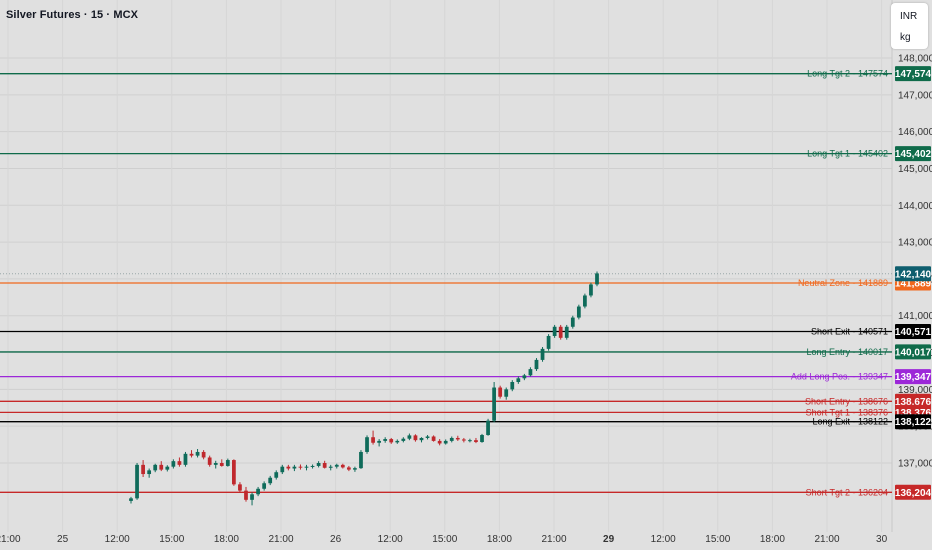 The height and width of the screenshot is (550, 932). What do you see at coordinates (913, 402) in the screenshot?
I see `price-badge-text-138-676: 138,676` at bounding box center [913, 402].